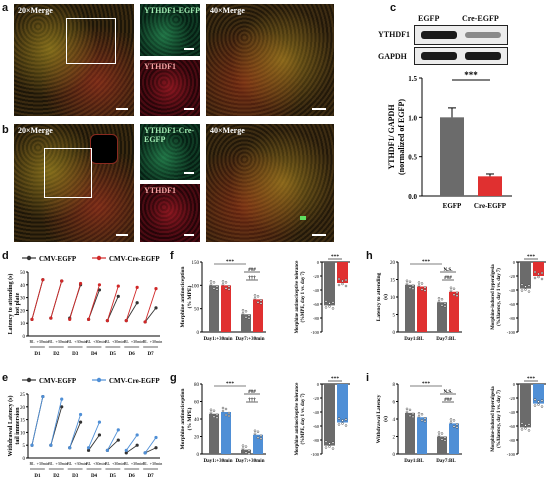  Describe the element at coordinates (132, 354) in the screenshot. I see `d-day-label: D6` at that location.